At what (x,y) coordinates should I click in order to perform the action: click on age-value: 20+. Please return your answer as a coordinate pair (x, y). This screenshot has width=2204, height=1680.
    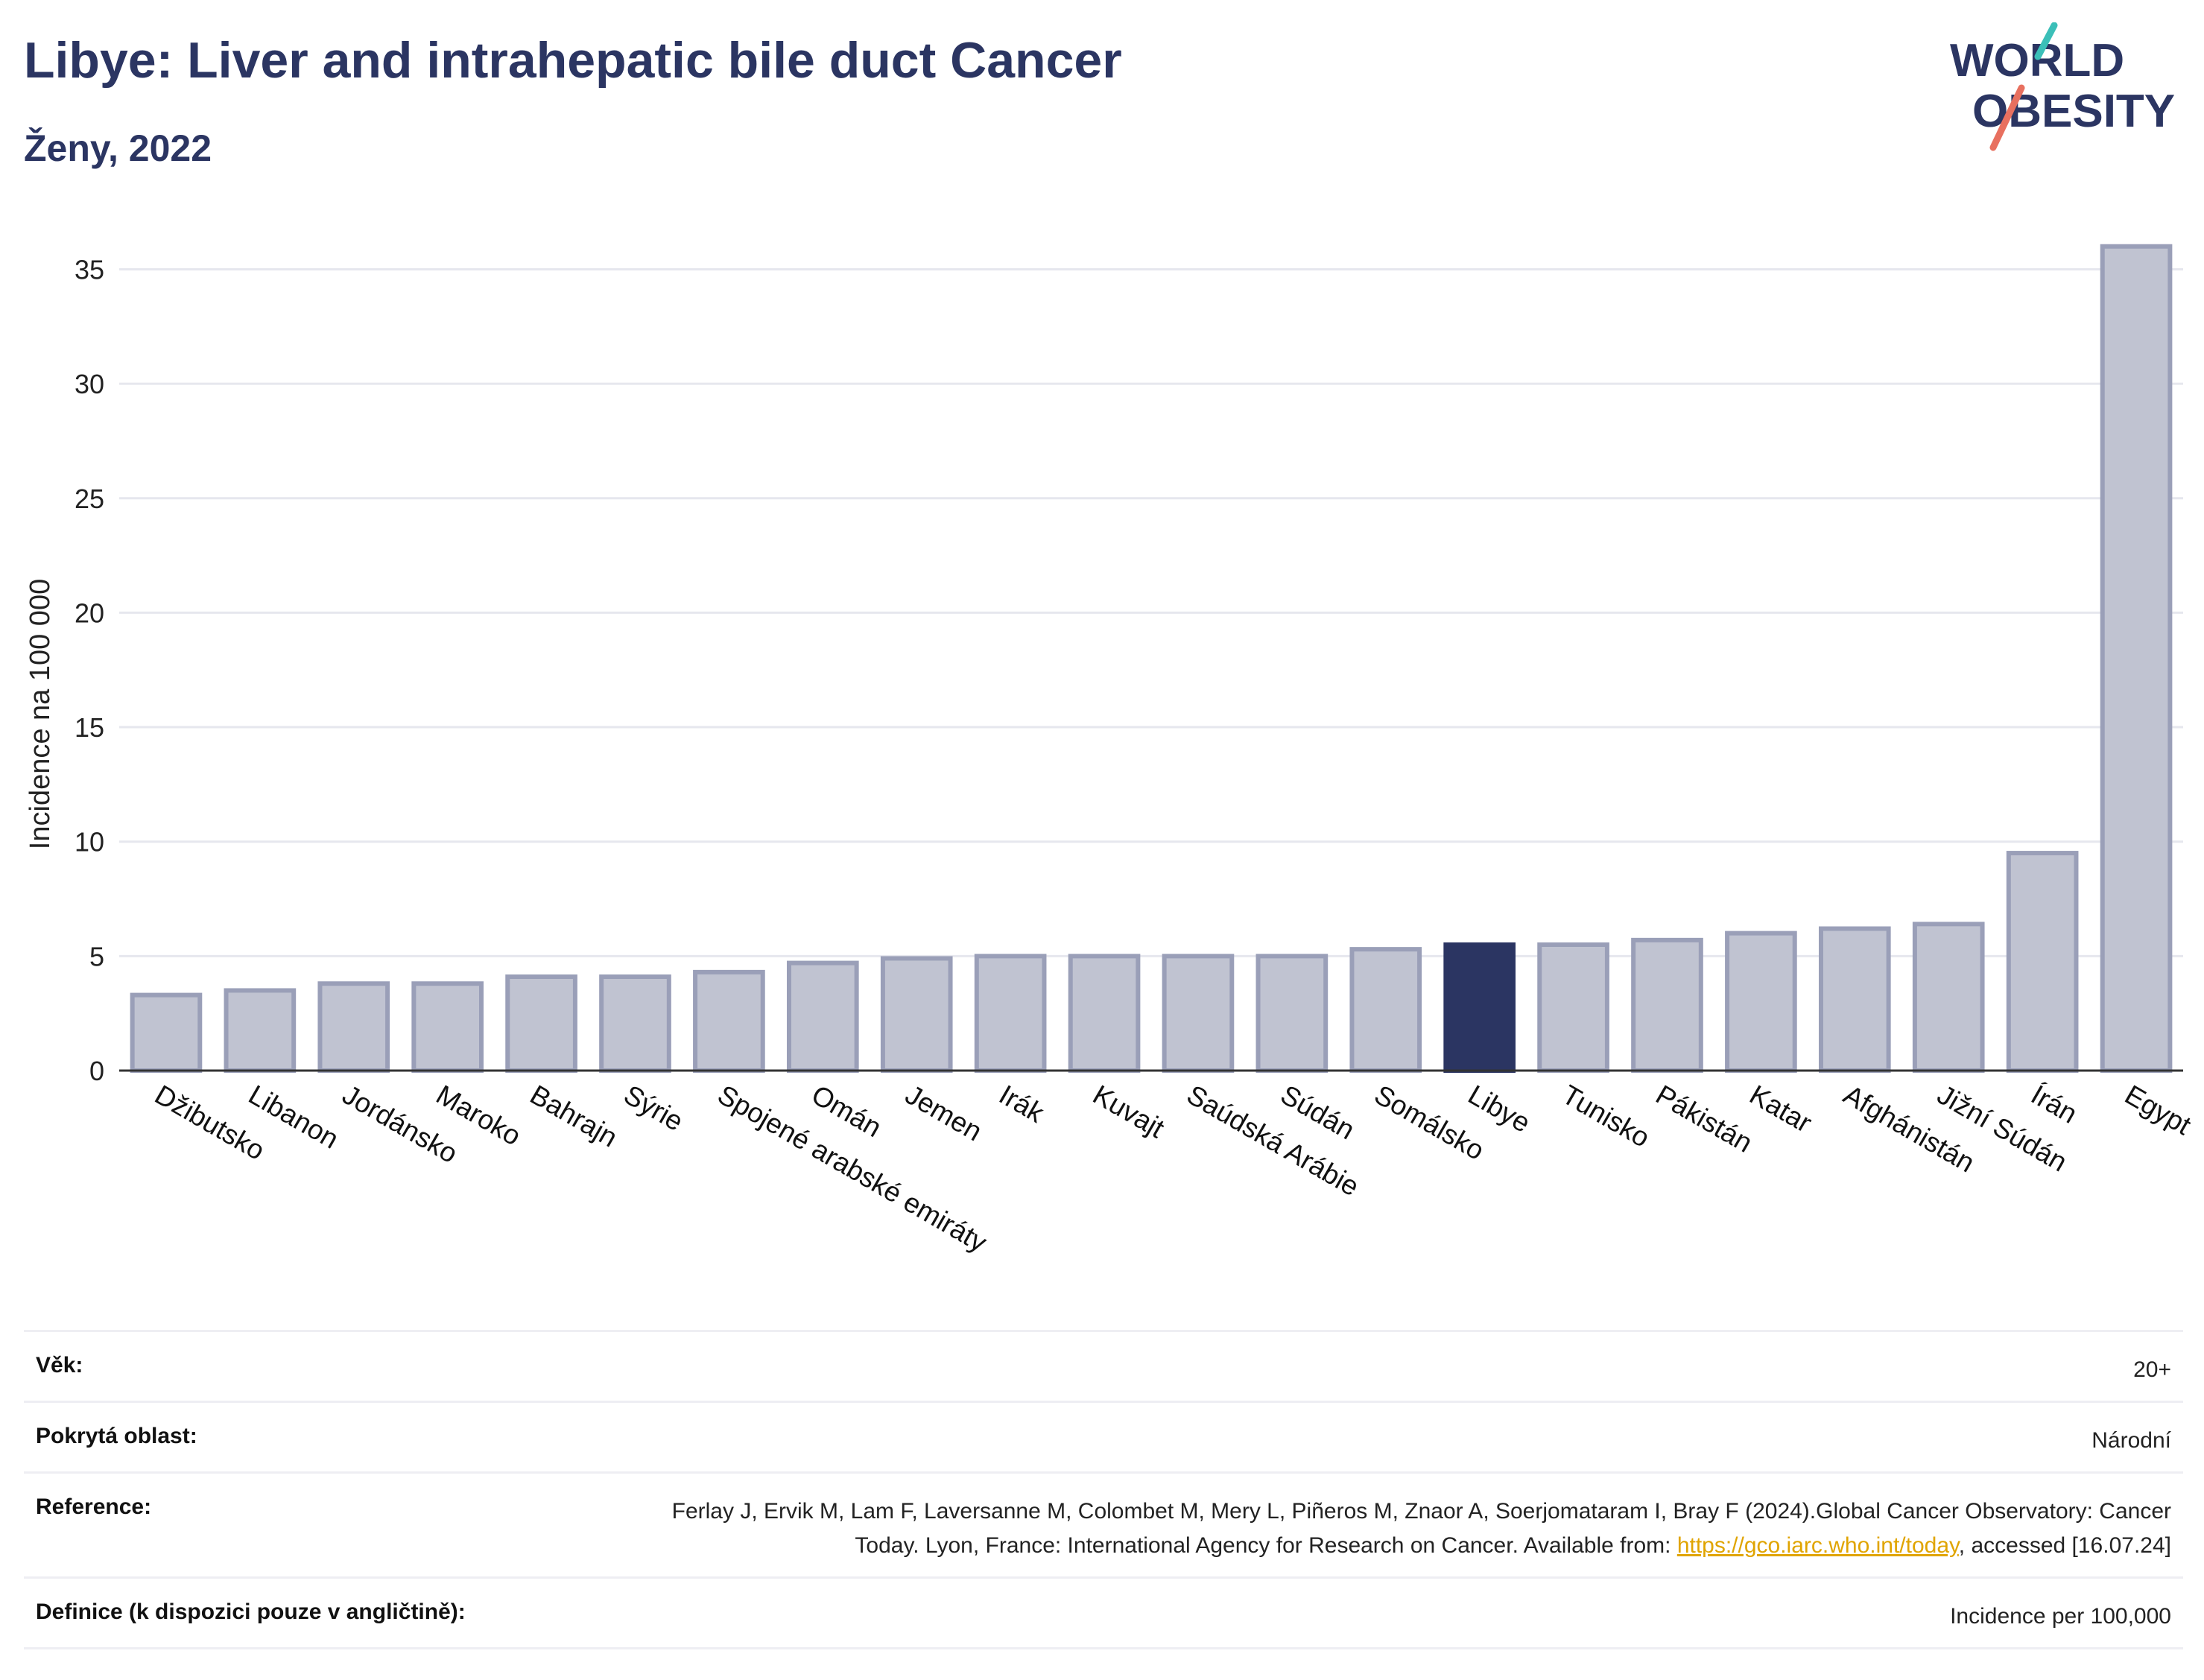
    Looking at the image, I should click on (2152, 1369).